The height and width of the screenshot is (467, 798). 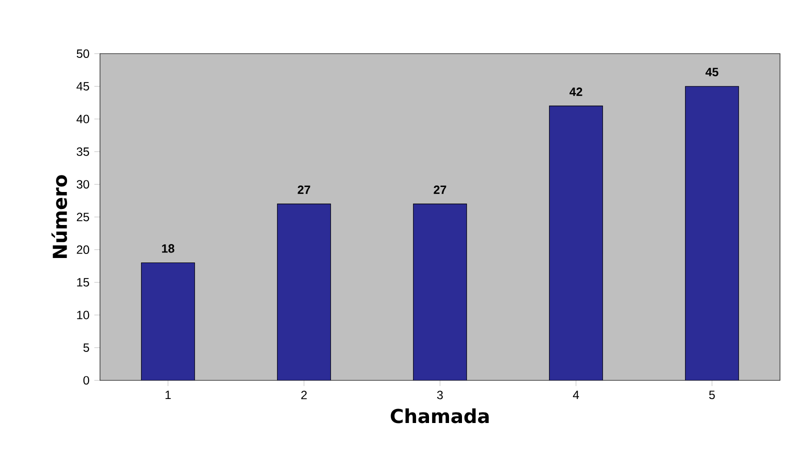 I want to click on x-tick-label: 3, so click(x=440, y=395).